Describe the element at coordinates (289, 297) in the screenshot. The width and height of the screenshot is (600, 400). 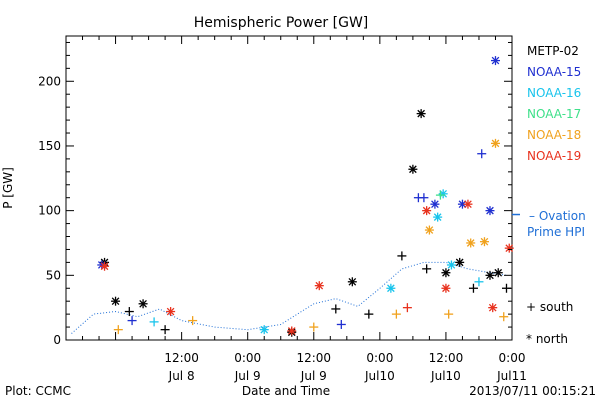
I see `ovation-line` at that location.